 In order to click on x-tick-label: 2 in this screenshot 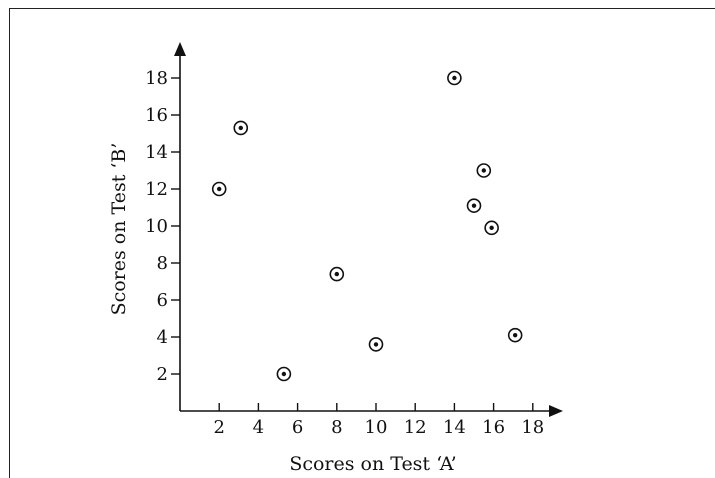, I will do `click(218, 427)`.